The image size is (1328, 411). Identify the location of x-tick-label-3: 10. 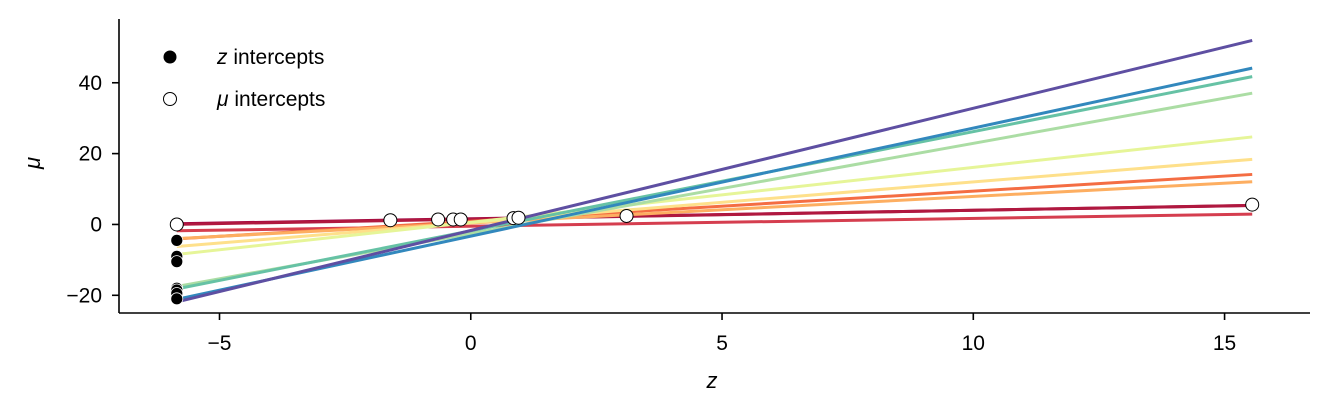
(973, 343).